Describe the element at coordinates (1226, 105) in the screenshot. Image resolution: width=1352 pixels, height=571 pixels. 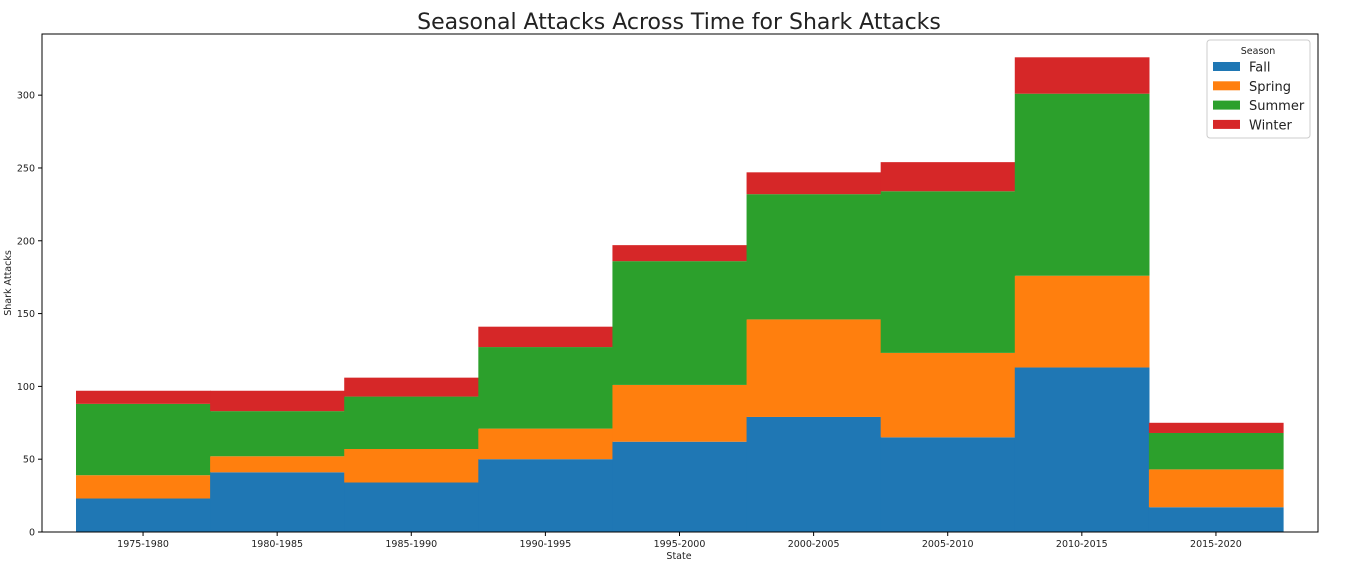
I see `legend-swatch-summer` at that location.